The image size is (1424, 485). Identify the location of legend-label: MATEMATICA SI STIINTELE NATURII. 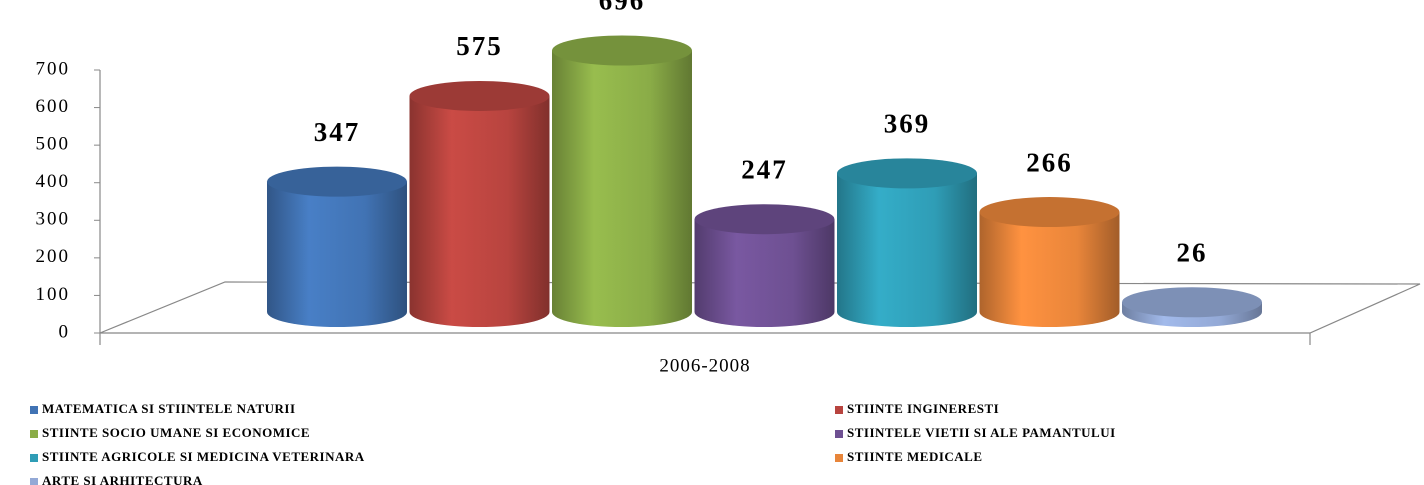
(169, 408).